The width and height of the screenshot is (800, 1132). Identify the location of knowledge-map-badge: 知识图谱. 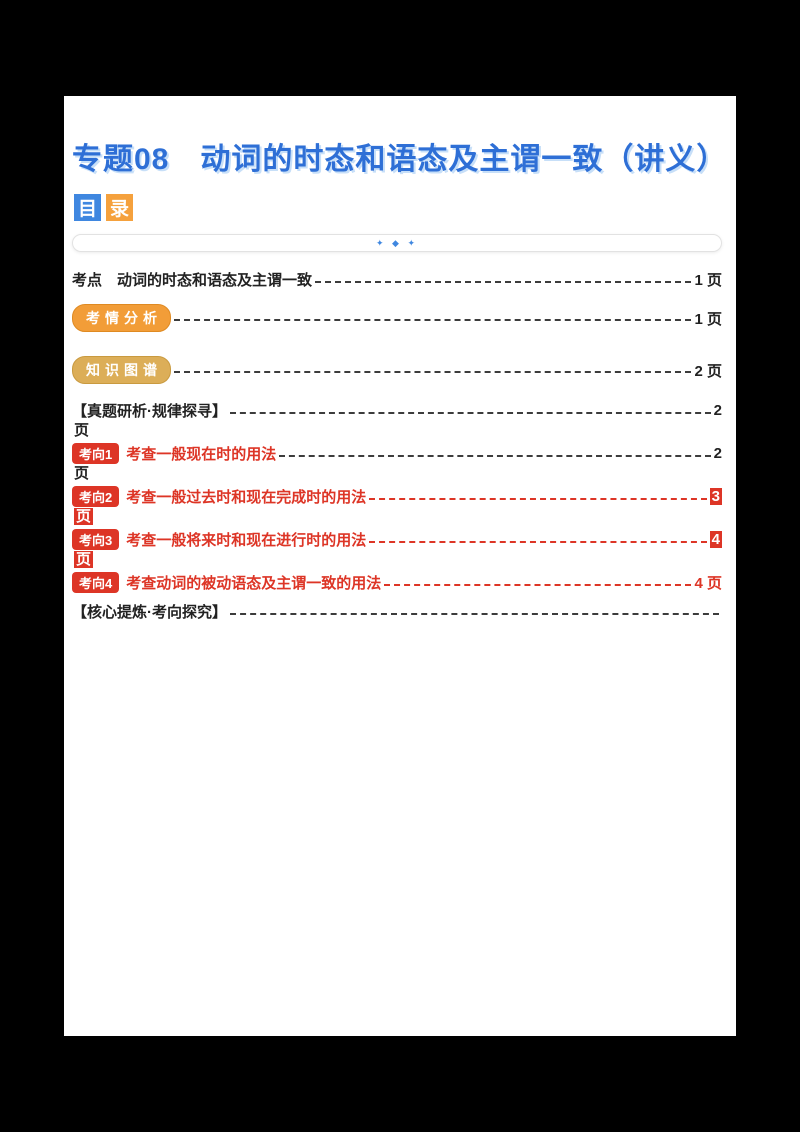
(121, 370).